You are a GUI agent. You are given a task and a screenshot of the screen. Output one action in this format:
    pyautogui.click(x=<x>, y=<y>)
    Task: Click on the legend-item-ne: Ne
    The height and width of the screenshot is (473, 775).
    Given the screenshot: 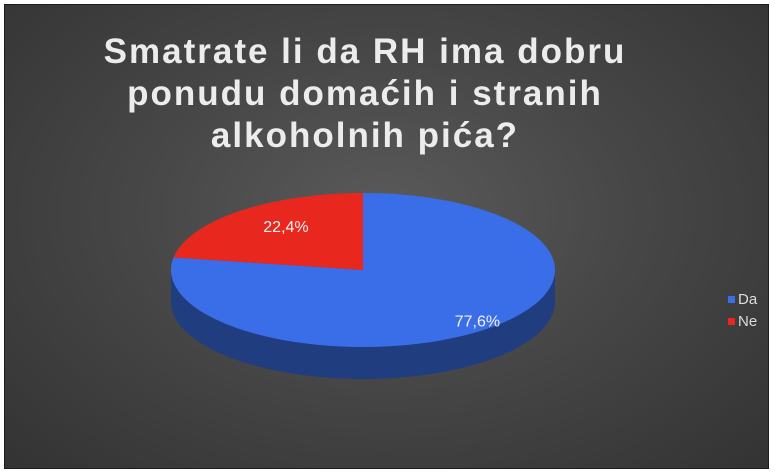 What is the action you would take?
    pyautogui.click(x=742, y=321)
    